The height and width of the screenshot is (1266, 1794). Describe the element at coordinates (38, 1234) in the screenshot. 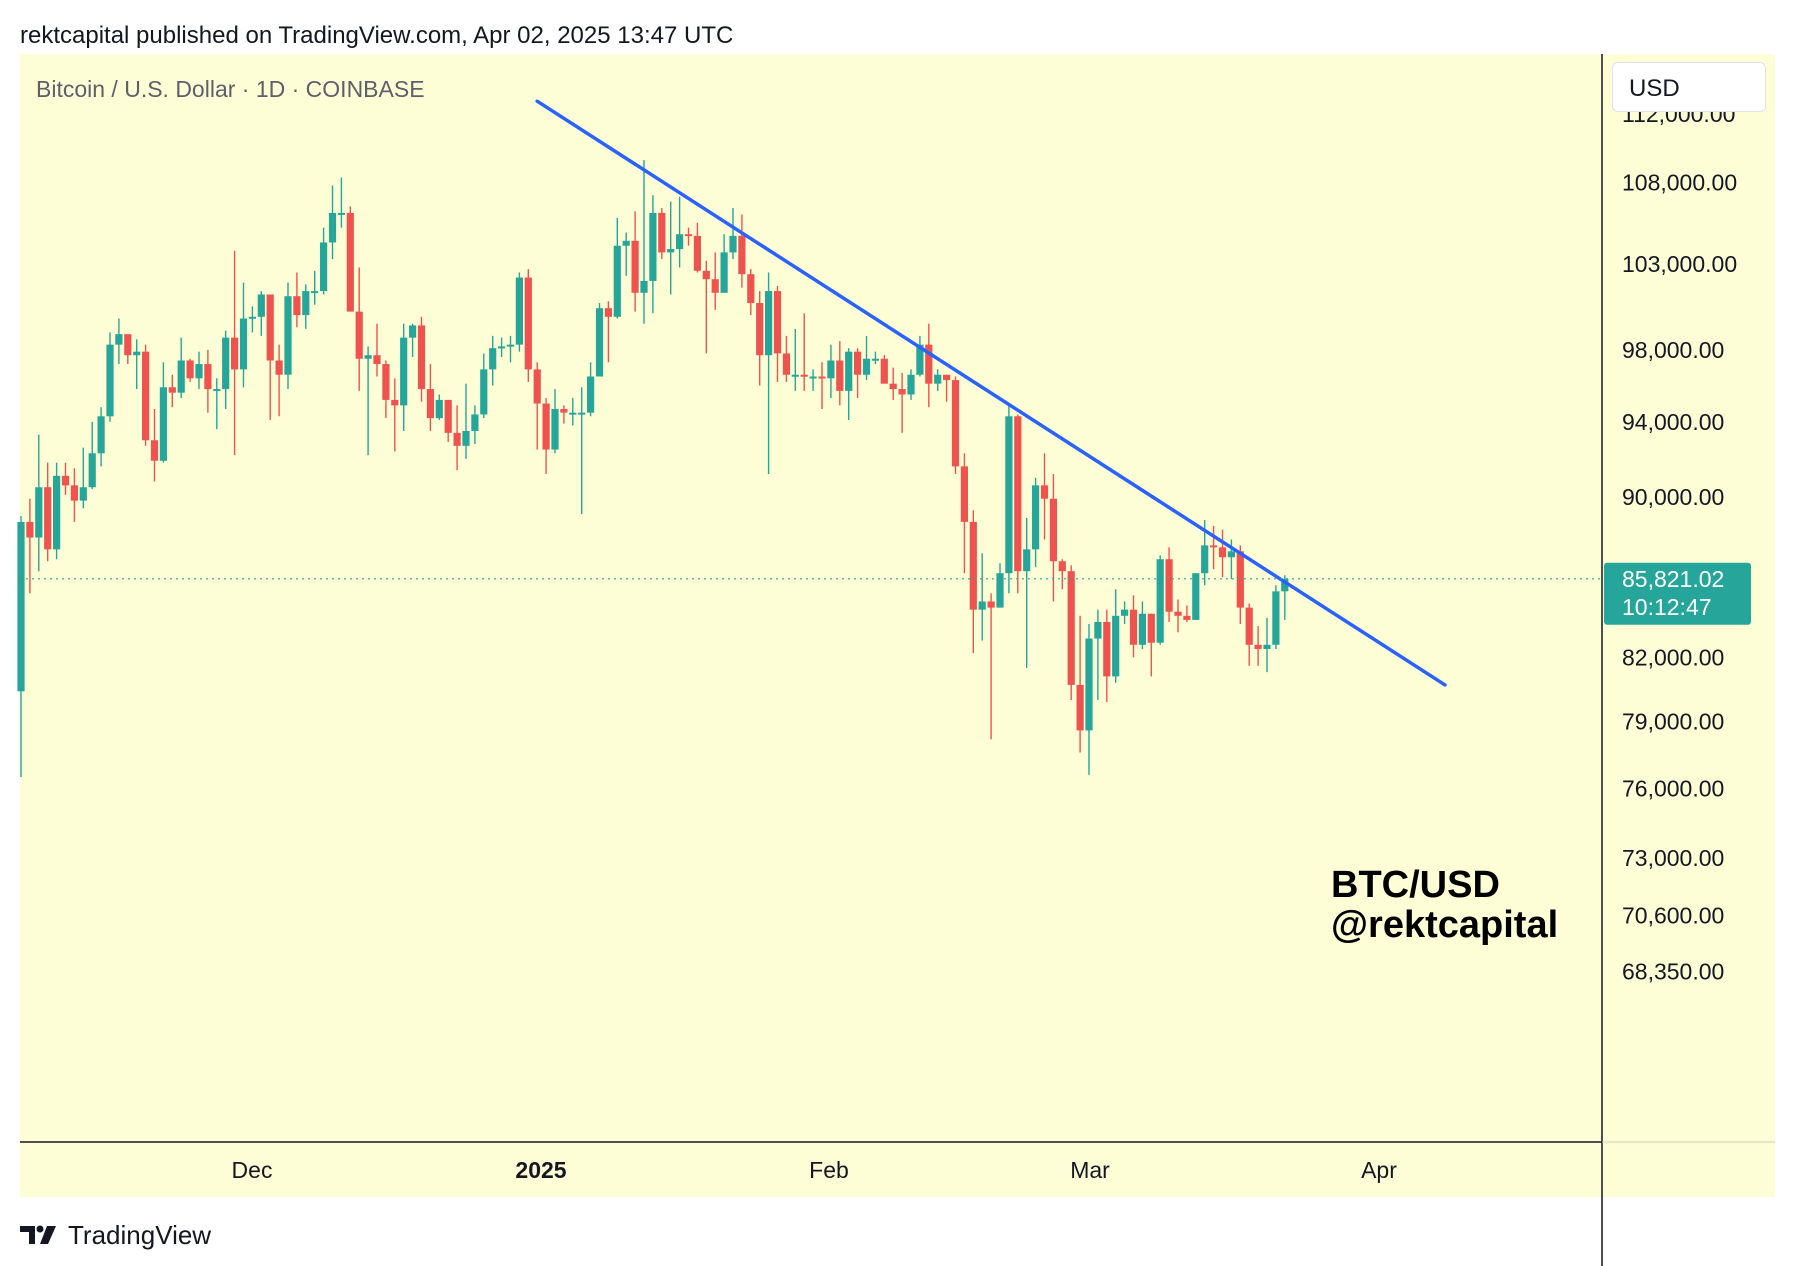

I see `tradingview-logo-icon` at that location.